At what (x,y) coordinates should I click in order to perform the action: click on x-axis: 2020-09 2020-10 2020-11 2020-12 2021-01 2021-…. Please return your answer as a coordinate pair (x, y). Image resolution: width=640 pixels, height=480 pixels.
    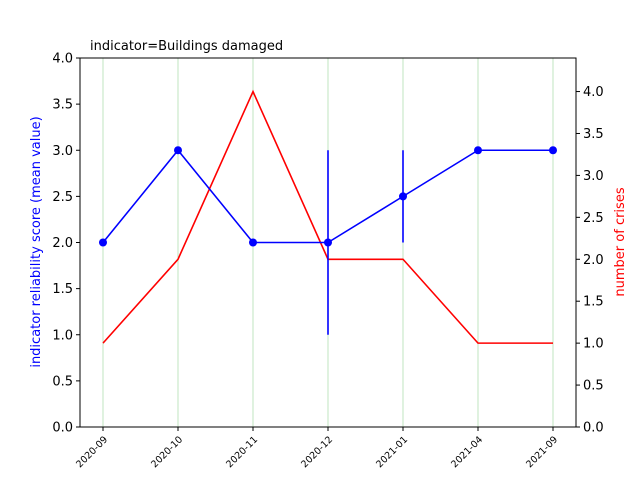
    Looking at the image, I should click on (317, 448).